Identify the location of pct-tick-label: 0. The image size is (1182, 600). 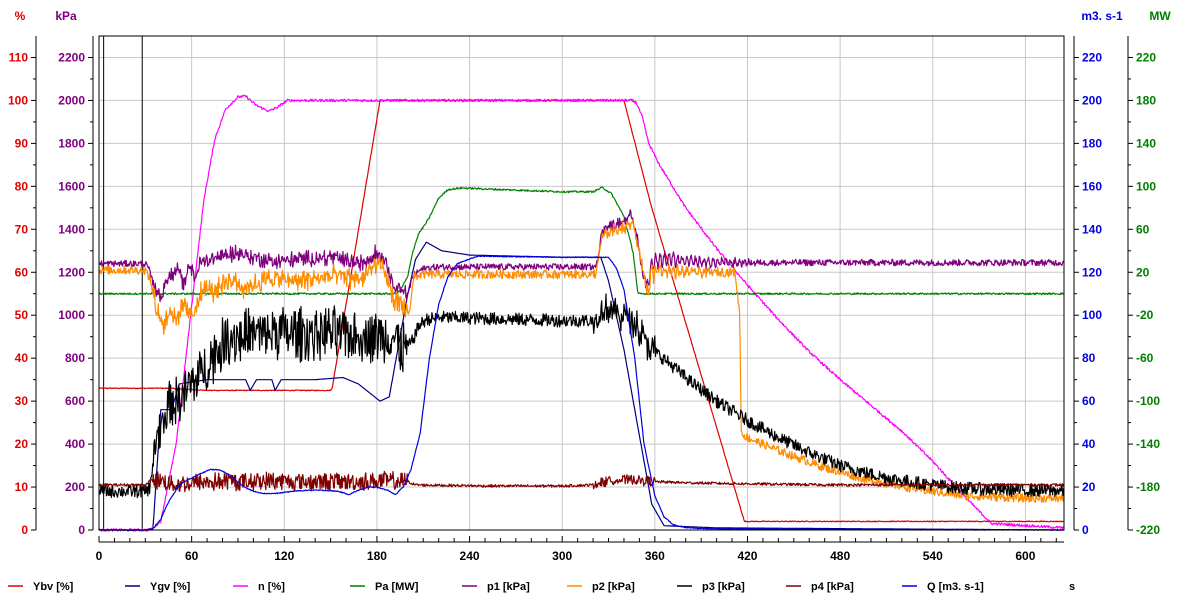
(24, 530).